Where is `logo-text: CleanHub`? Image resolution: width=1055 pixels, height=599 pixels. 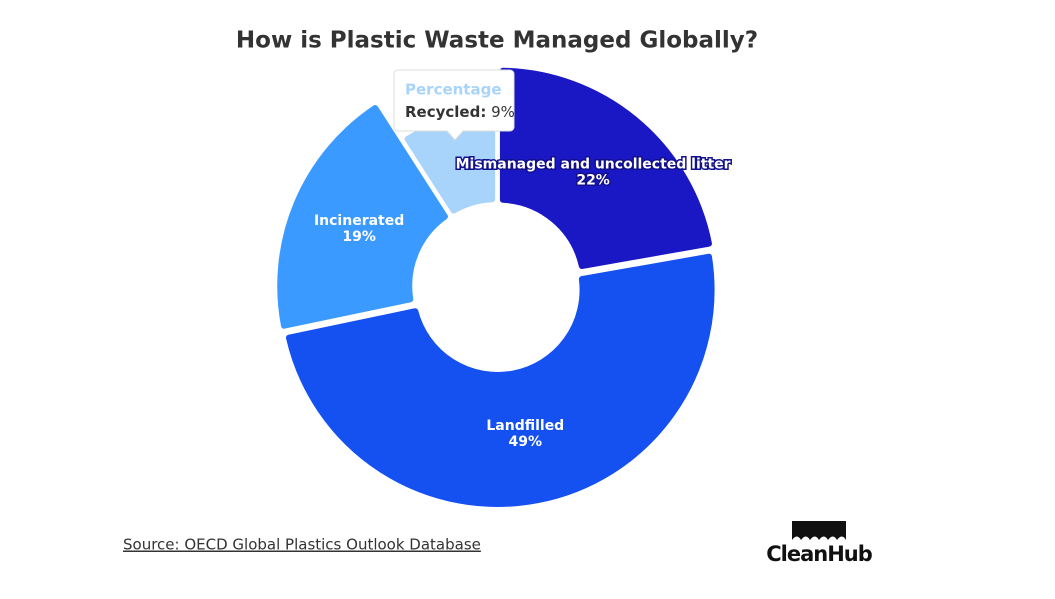 logo-text: CleanHub is located at coordinates (819, 554).